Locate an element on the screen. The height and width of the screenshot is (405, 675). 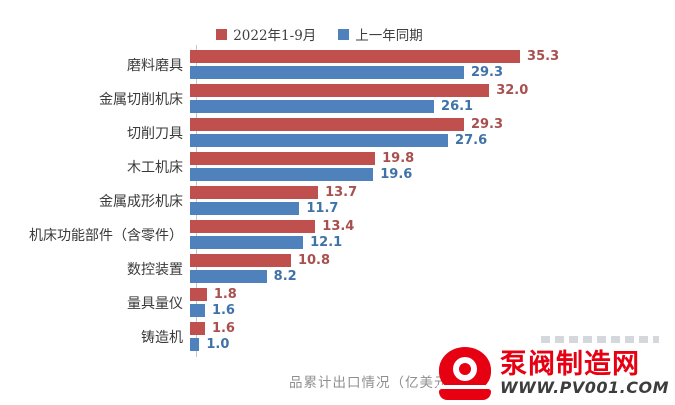
bar-group: 32.0 26.1 is located at coordinates (359, 98).